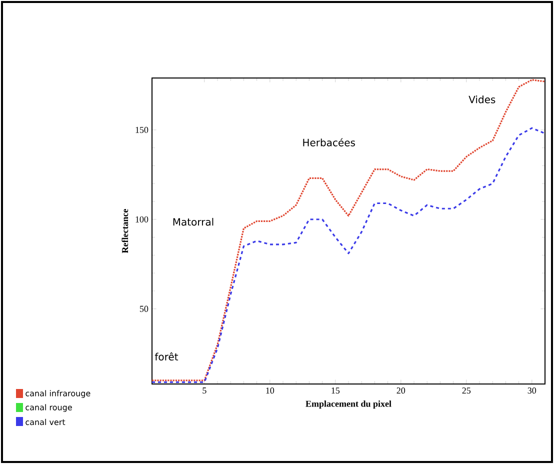 The image size is (554, 464). What do you see at coordinates (532, 391) in the screenshot?
I see `x-tick-label: 30` at bounding box center [532, 391].